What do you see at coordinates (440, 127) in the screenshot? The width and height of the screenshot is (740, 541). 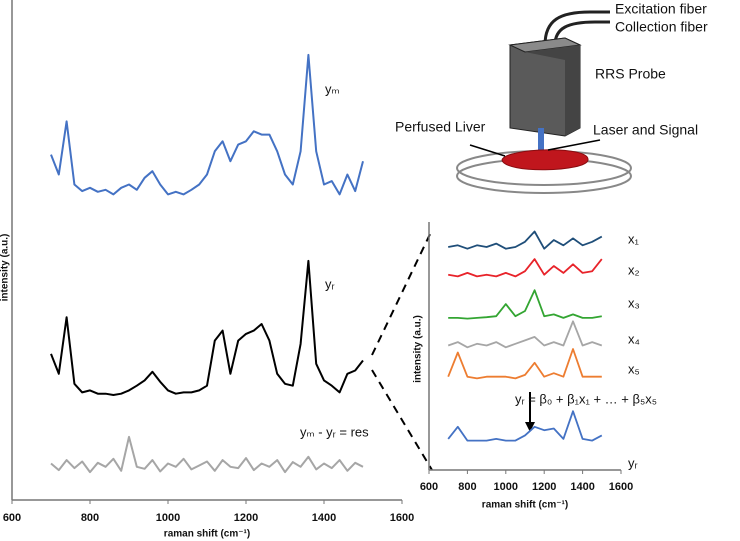 I see `liver-label: Perfused Liver` at bounding box center [440, 127].